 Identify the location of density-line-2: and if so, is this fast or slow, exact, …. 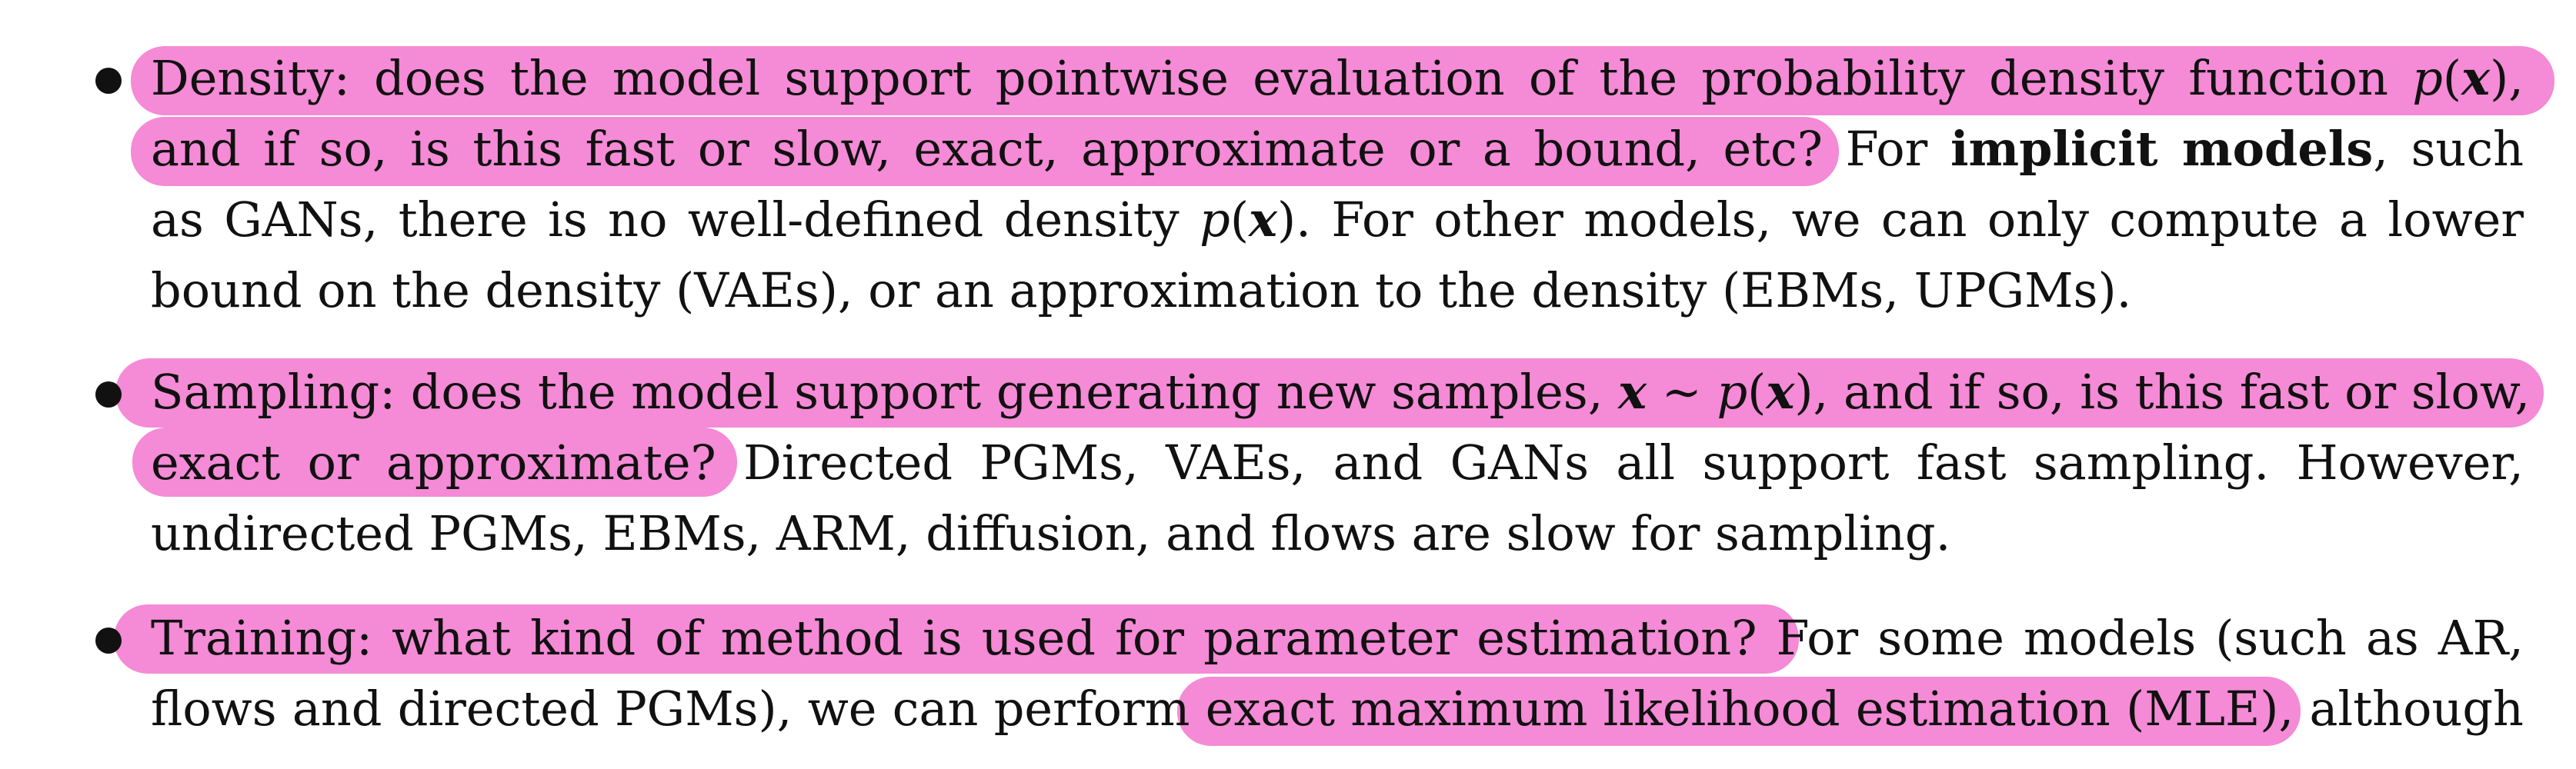
(1338, 149).